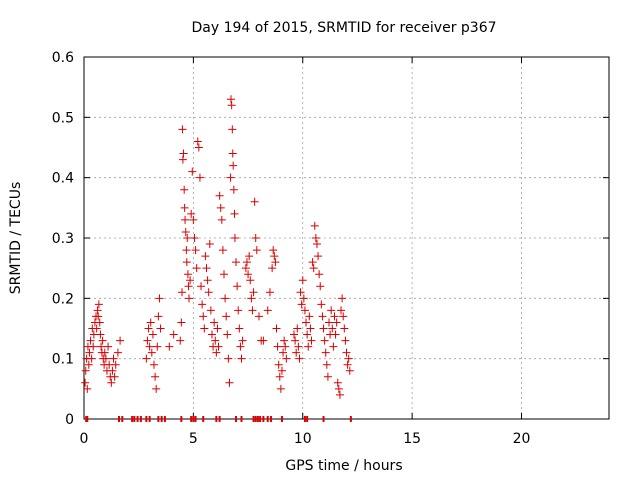  Describe the element at coordinates (522, 439) in the screenshot. I see `x-tick-label: 20` at that location.